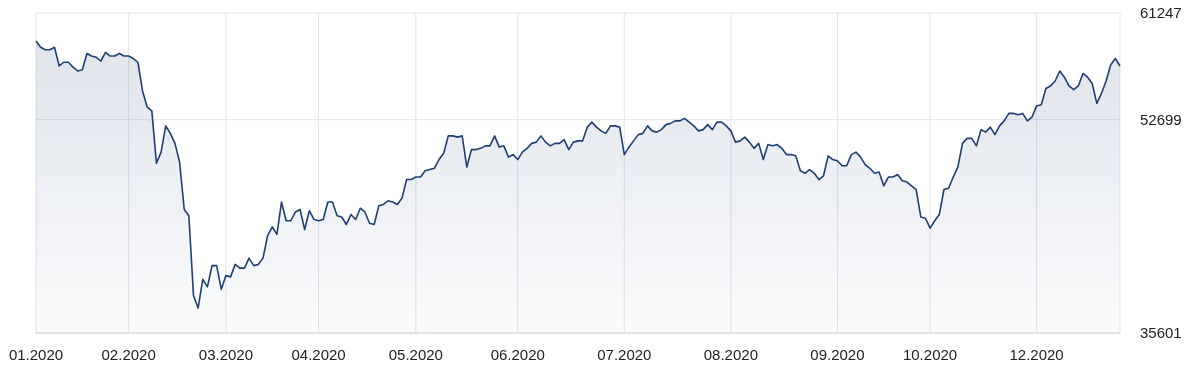 This screenshot has height=373, width=1195. Describe the element at coordinates (226, 354) in the screenshot. I see `x-tick-label: 03.2020` at that location.